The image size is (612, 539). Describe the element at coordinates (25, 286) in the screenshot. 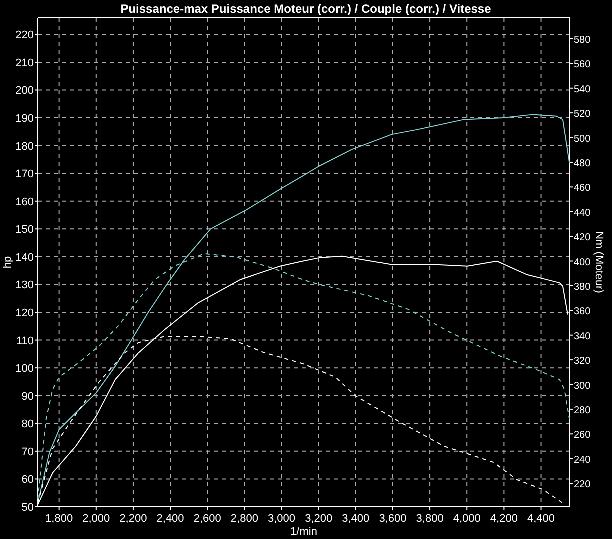

I see `y-tick-label: 130` at that location.